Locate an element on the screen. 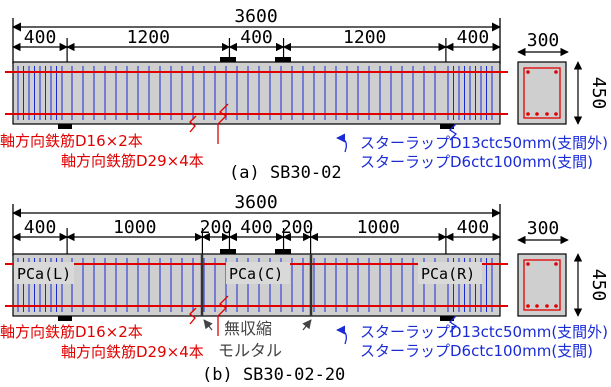 The width and height of the screenshot is (611, 387). support-left-b is located at coordinates (65, 318).